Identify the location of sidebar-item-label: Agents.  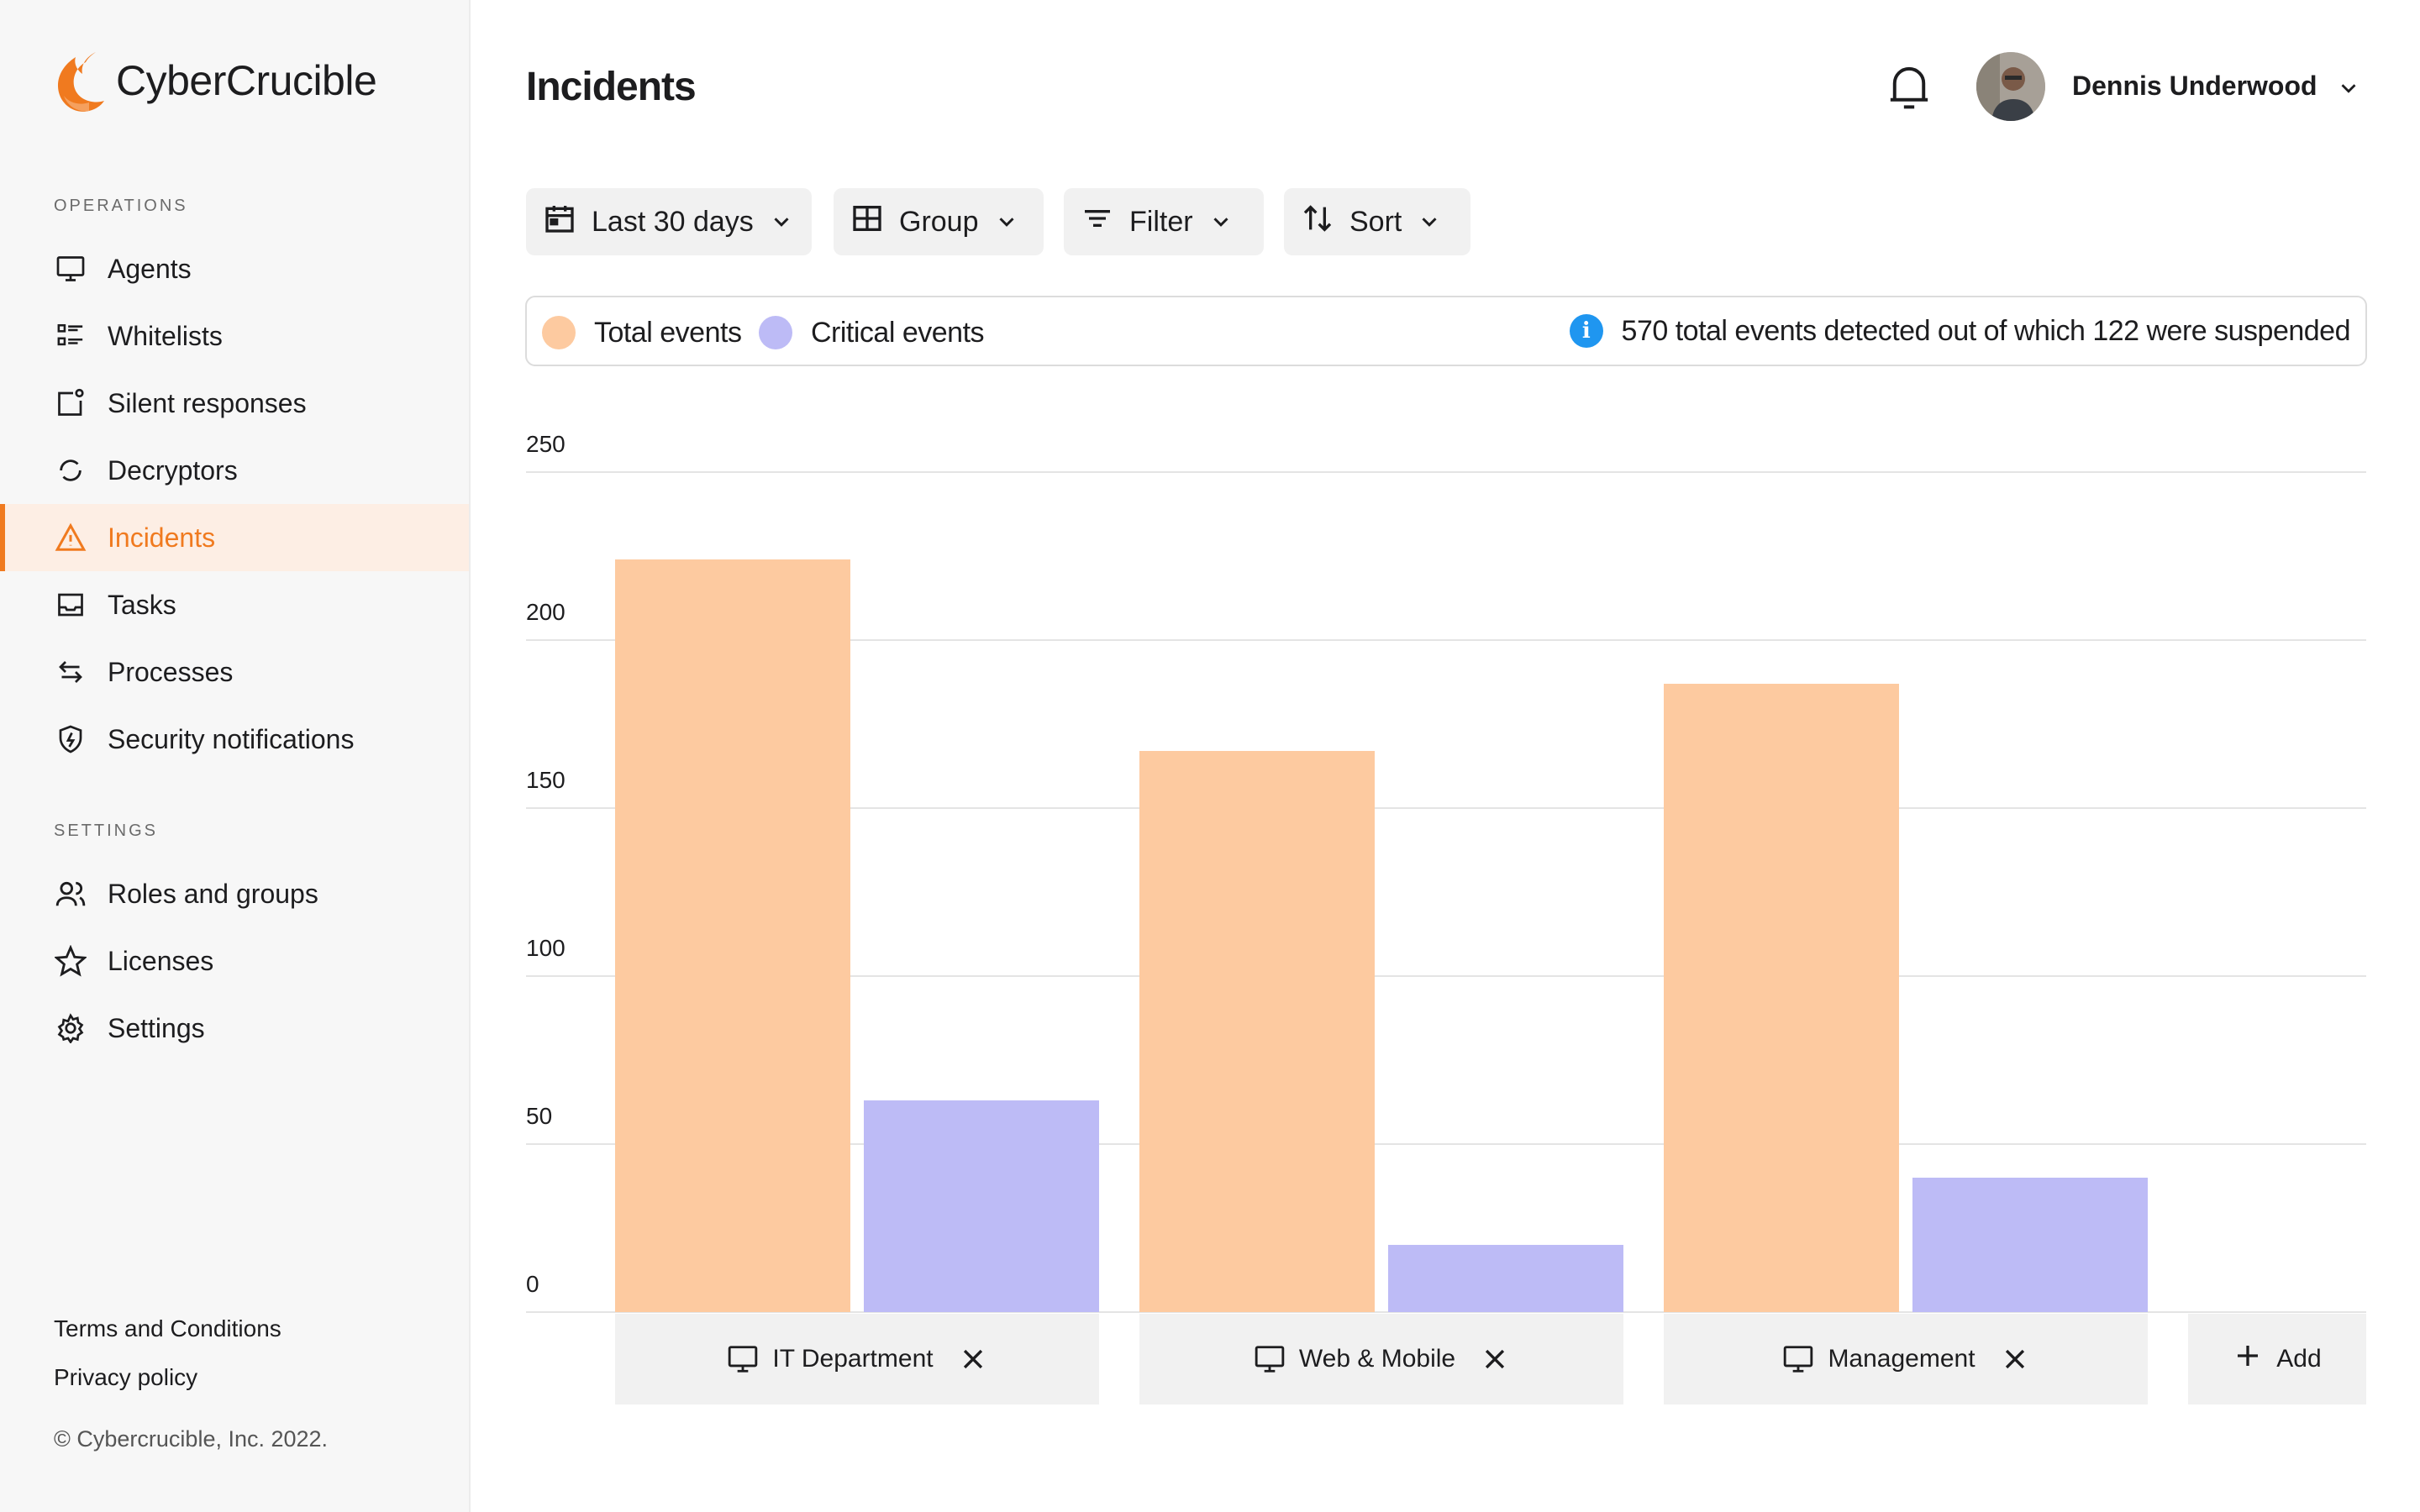
(150, 268).